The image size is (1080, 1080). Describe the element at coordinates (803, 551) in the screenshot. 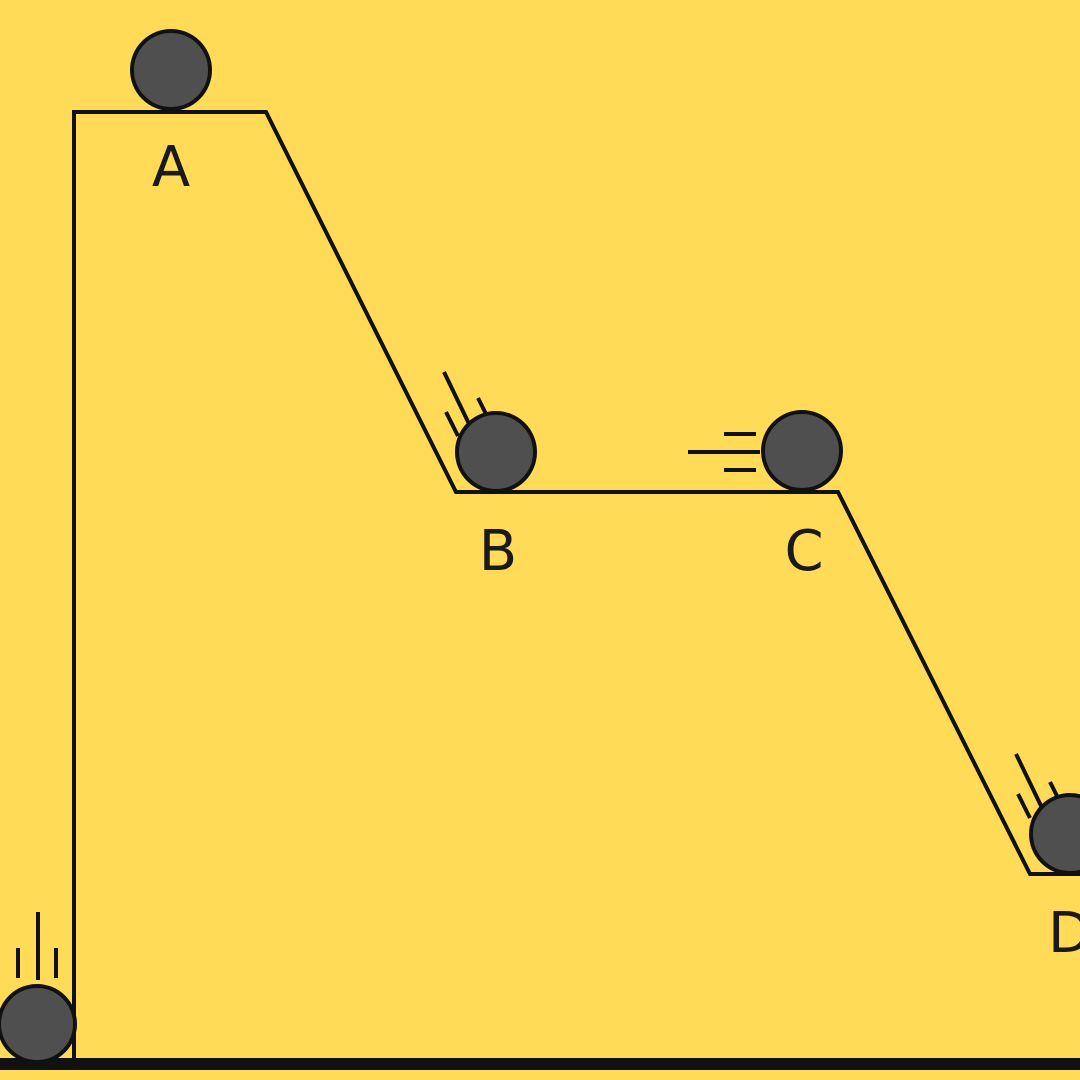

I see `point-label-c: C` at that location.